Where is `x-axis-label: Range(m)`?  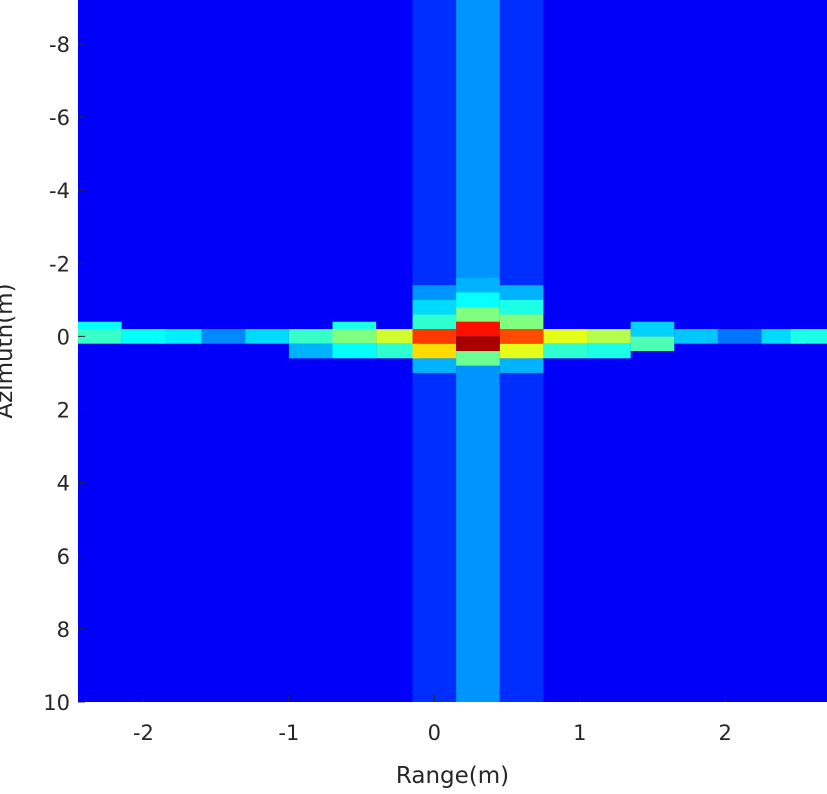
x-axis-label: Range(m) is located at coordinates (452, 776).